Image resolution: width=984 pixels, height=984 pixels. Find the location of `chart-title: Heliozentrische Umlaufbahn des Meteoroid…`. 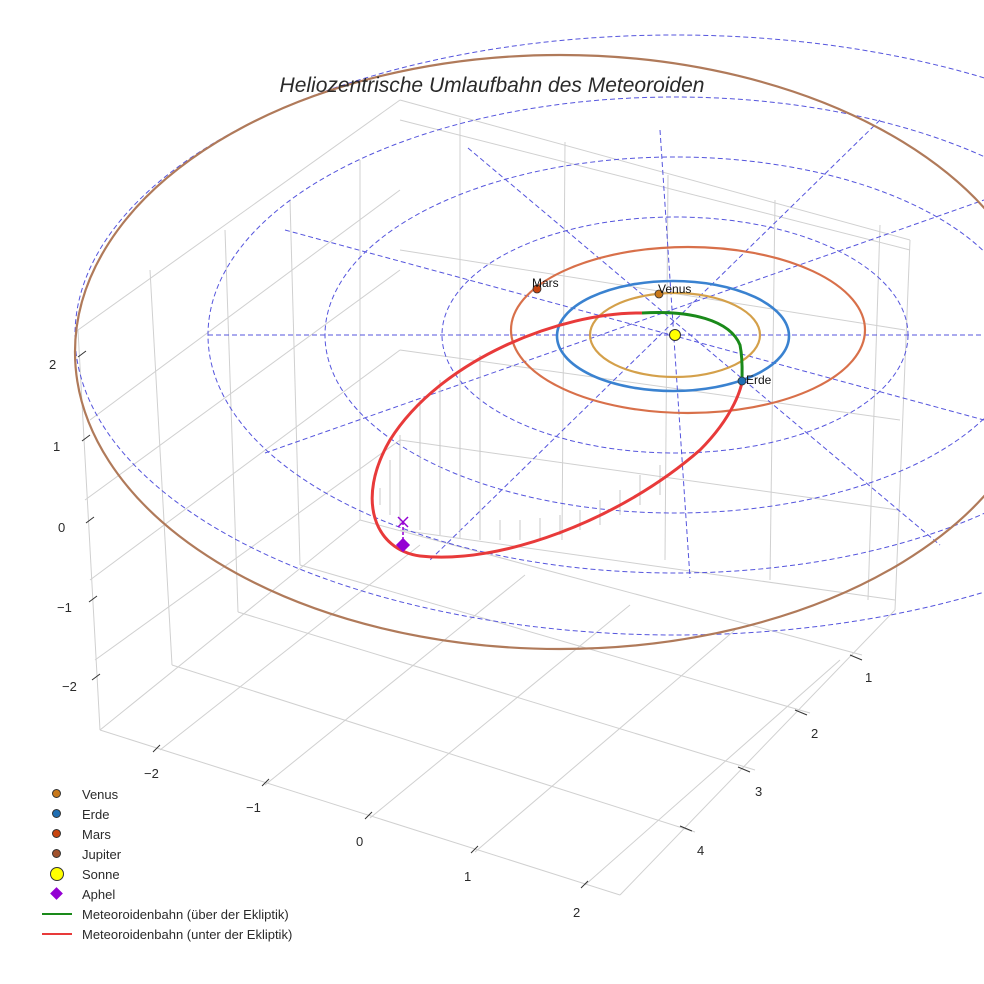

chart-title: Heliozentrische Umlaufbahn des Meteoroid… is located at coordinates (492, 85).